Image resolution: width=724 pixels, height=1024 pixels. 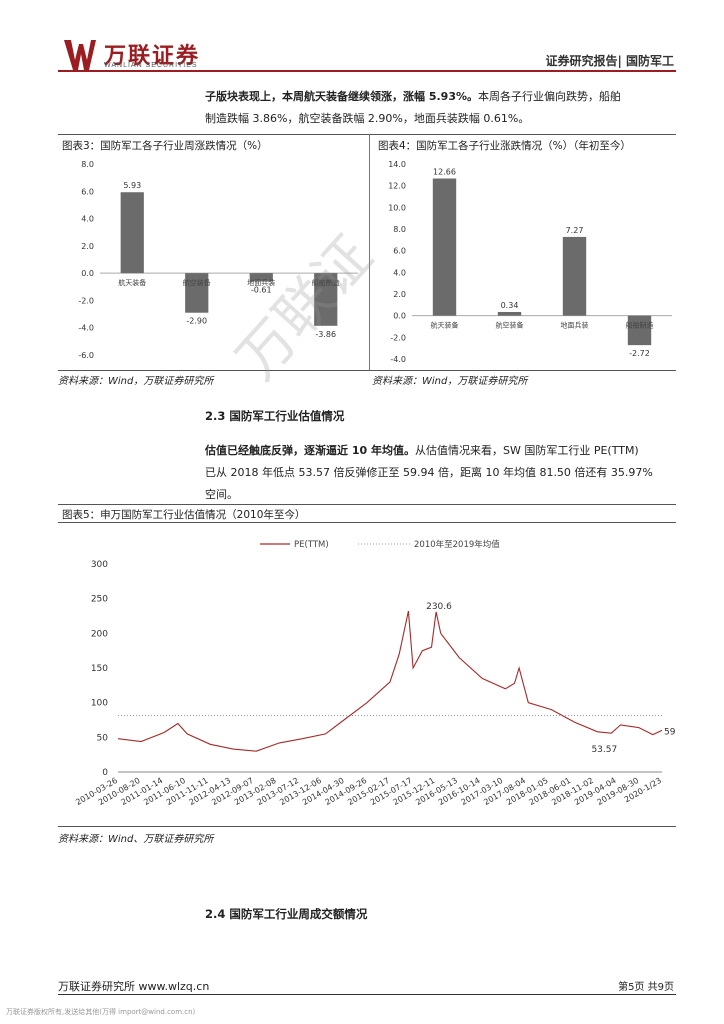 What do you see at coordinates (165, 146) in the screenshot?
I see `fig3-title: 图表3：国防军工各子行业周涨跌情况（%）` at bounding box center [165, 146].